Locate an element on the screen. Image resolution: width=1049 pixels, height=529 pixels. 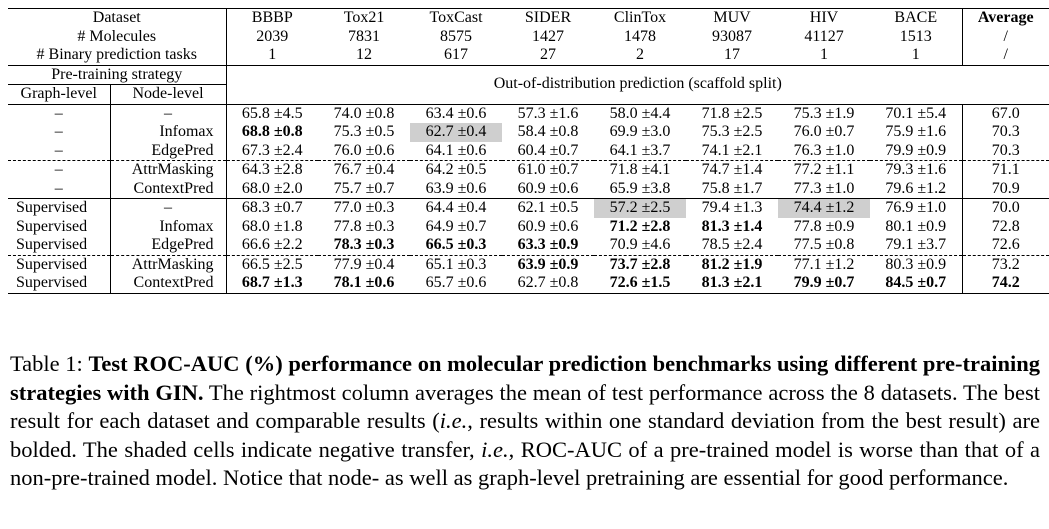
molecules-count: 93087 is located at coordinates (732, 36).